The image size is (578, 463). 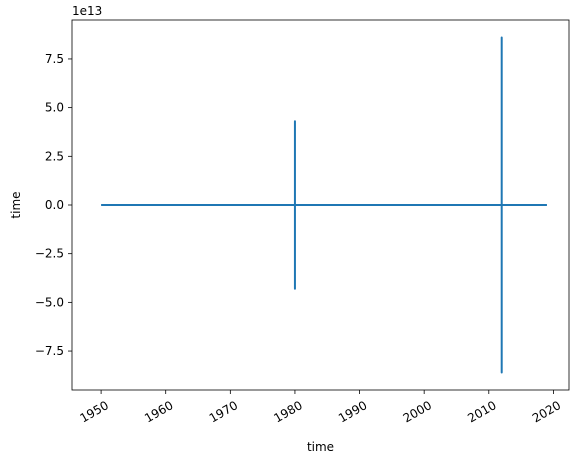 I want to click on y-axis-label: time, so click(x=16, y=204).